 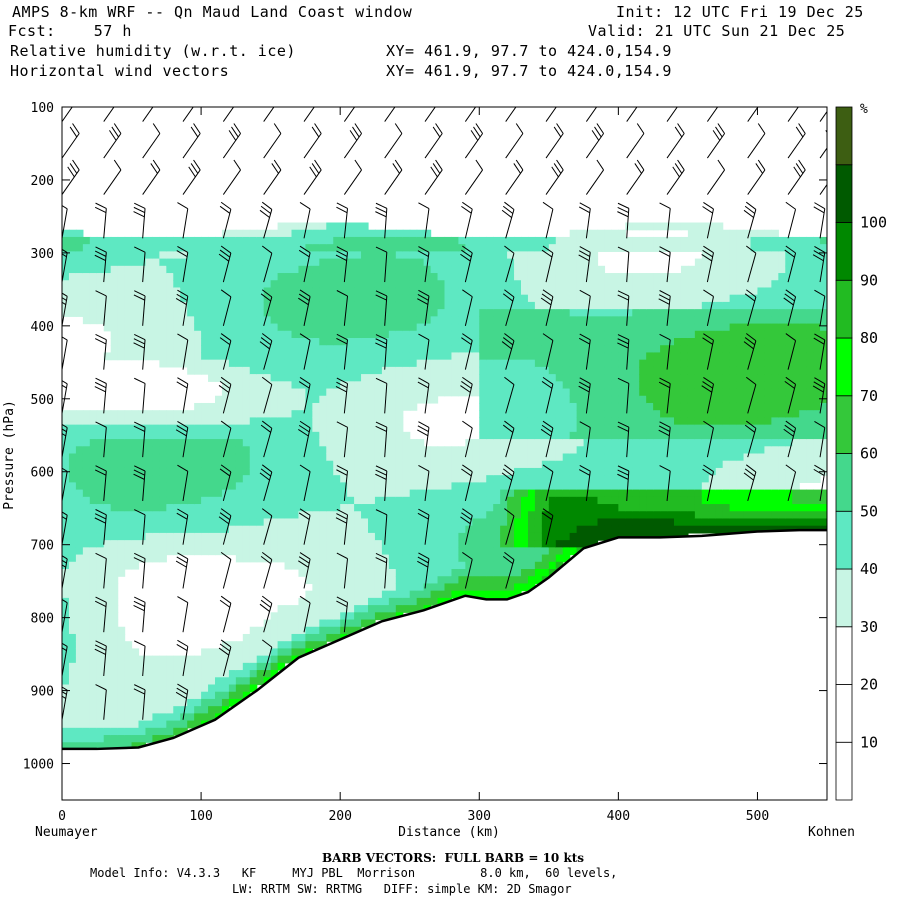 What do you see at coordinates (529, 71) in the screenshot?
I see `xy-range-2: XY= 461.9, 97.7 to 424.0,154.9` at bounding box center [529, 71].